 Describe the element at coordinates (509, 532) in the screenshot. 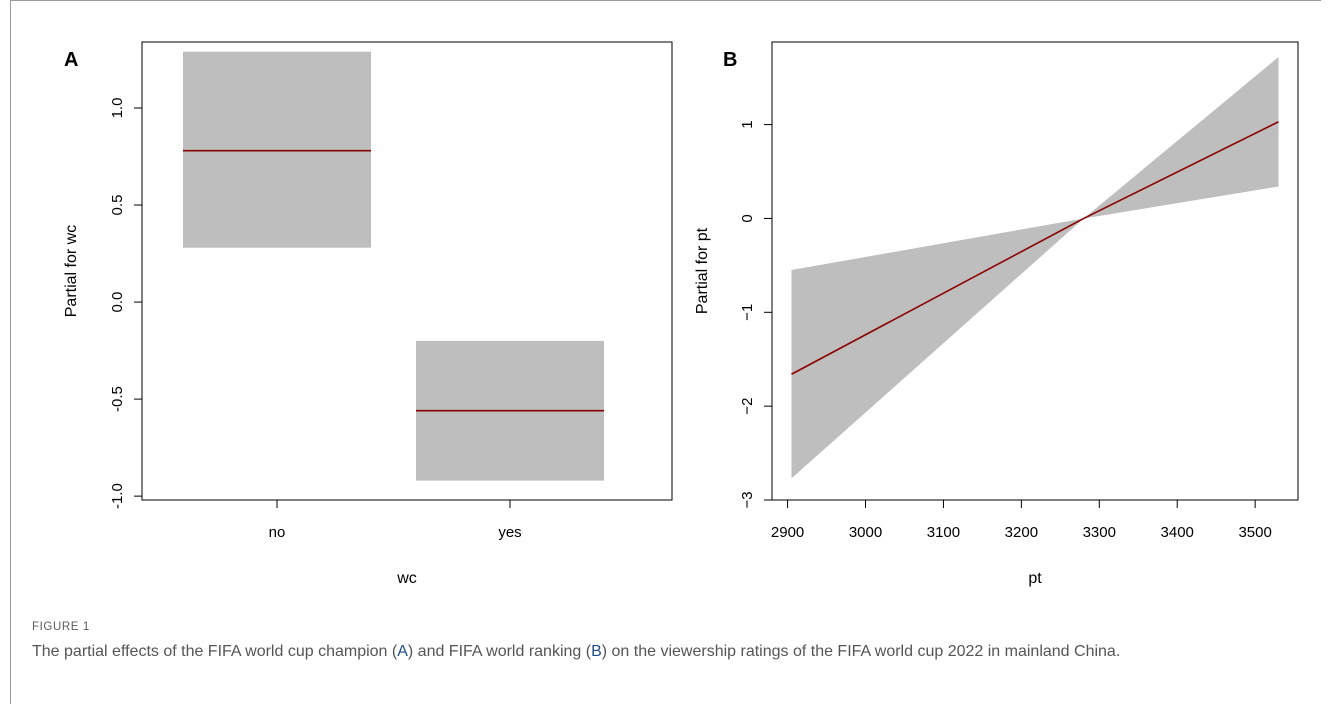

I see `panel-a-x-tick-label: yes` at that location.